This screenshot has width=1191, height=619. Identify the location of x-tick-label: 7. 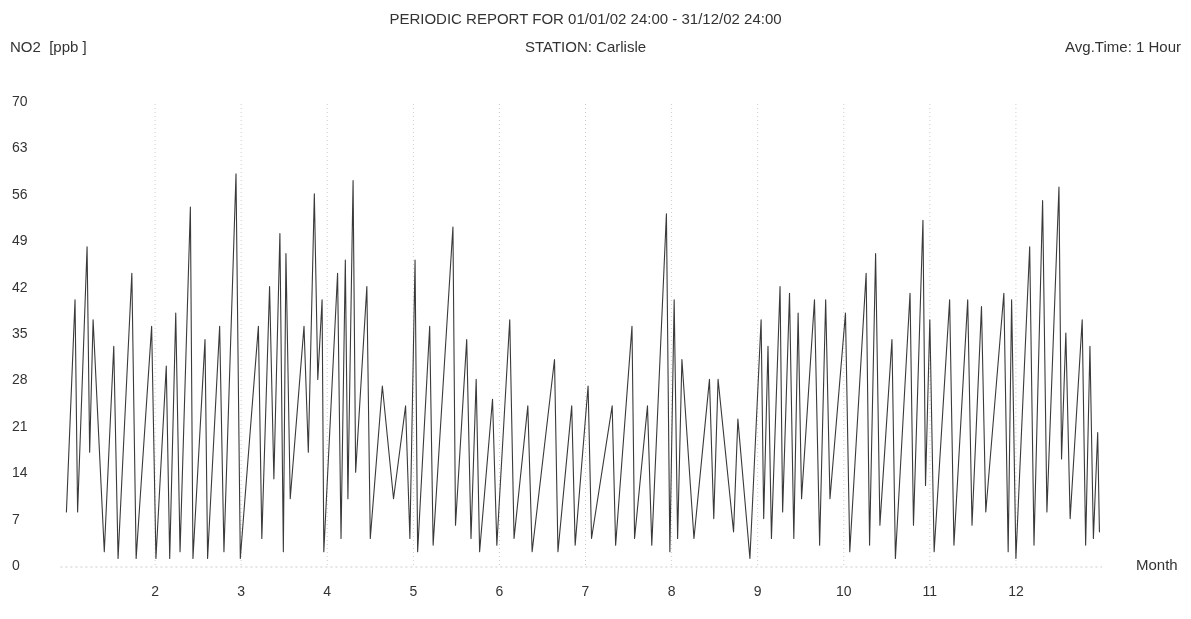
(585, 591).